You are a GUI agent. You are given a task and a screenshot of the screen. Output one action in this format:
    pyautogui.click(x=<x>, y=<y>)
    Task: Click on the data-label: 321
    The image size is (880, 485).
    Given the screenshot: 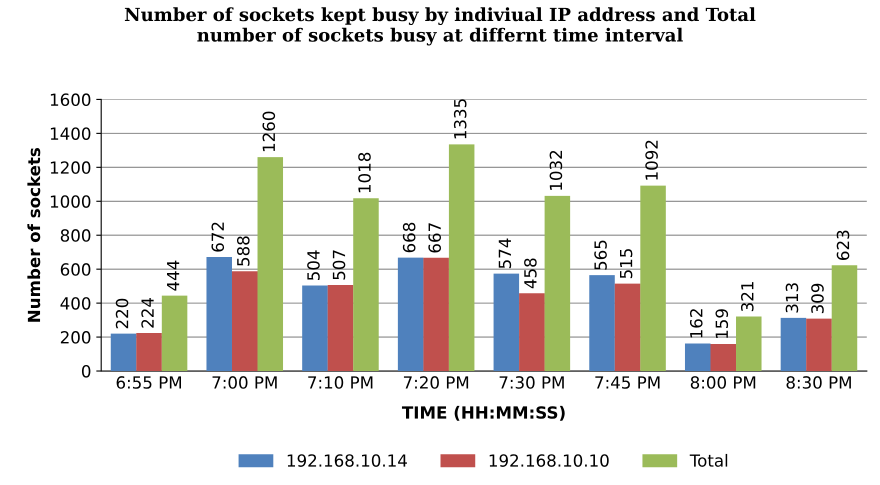 What is the action you would take?
    pyautogui.click(x=747, y=297)
    